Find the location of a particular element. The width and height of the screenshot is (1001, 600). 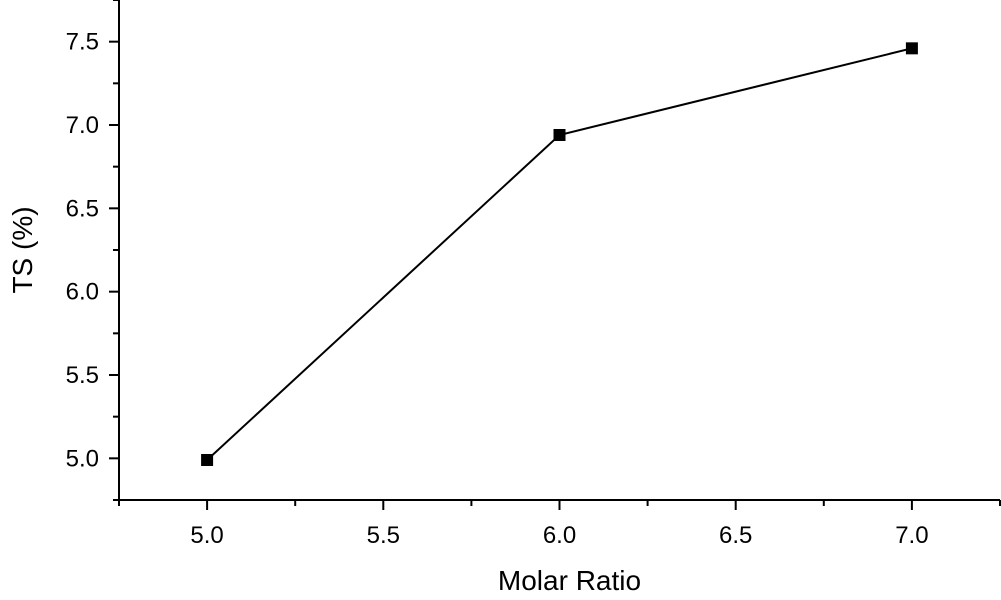

y-axis-title: TS (%) is located at coordinates (22, 249).